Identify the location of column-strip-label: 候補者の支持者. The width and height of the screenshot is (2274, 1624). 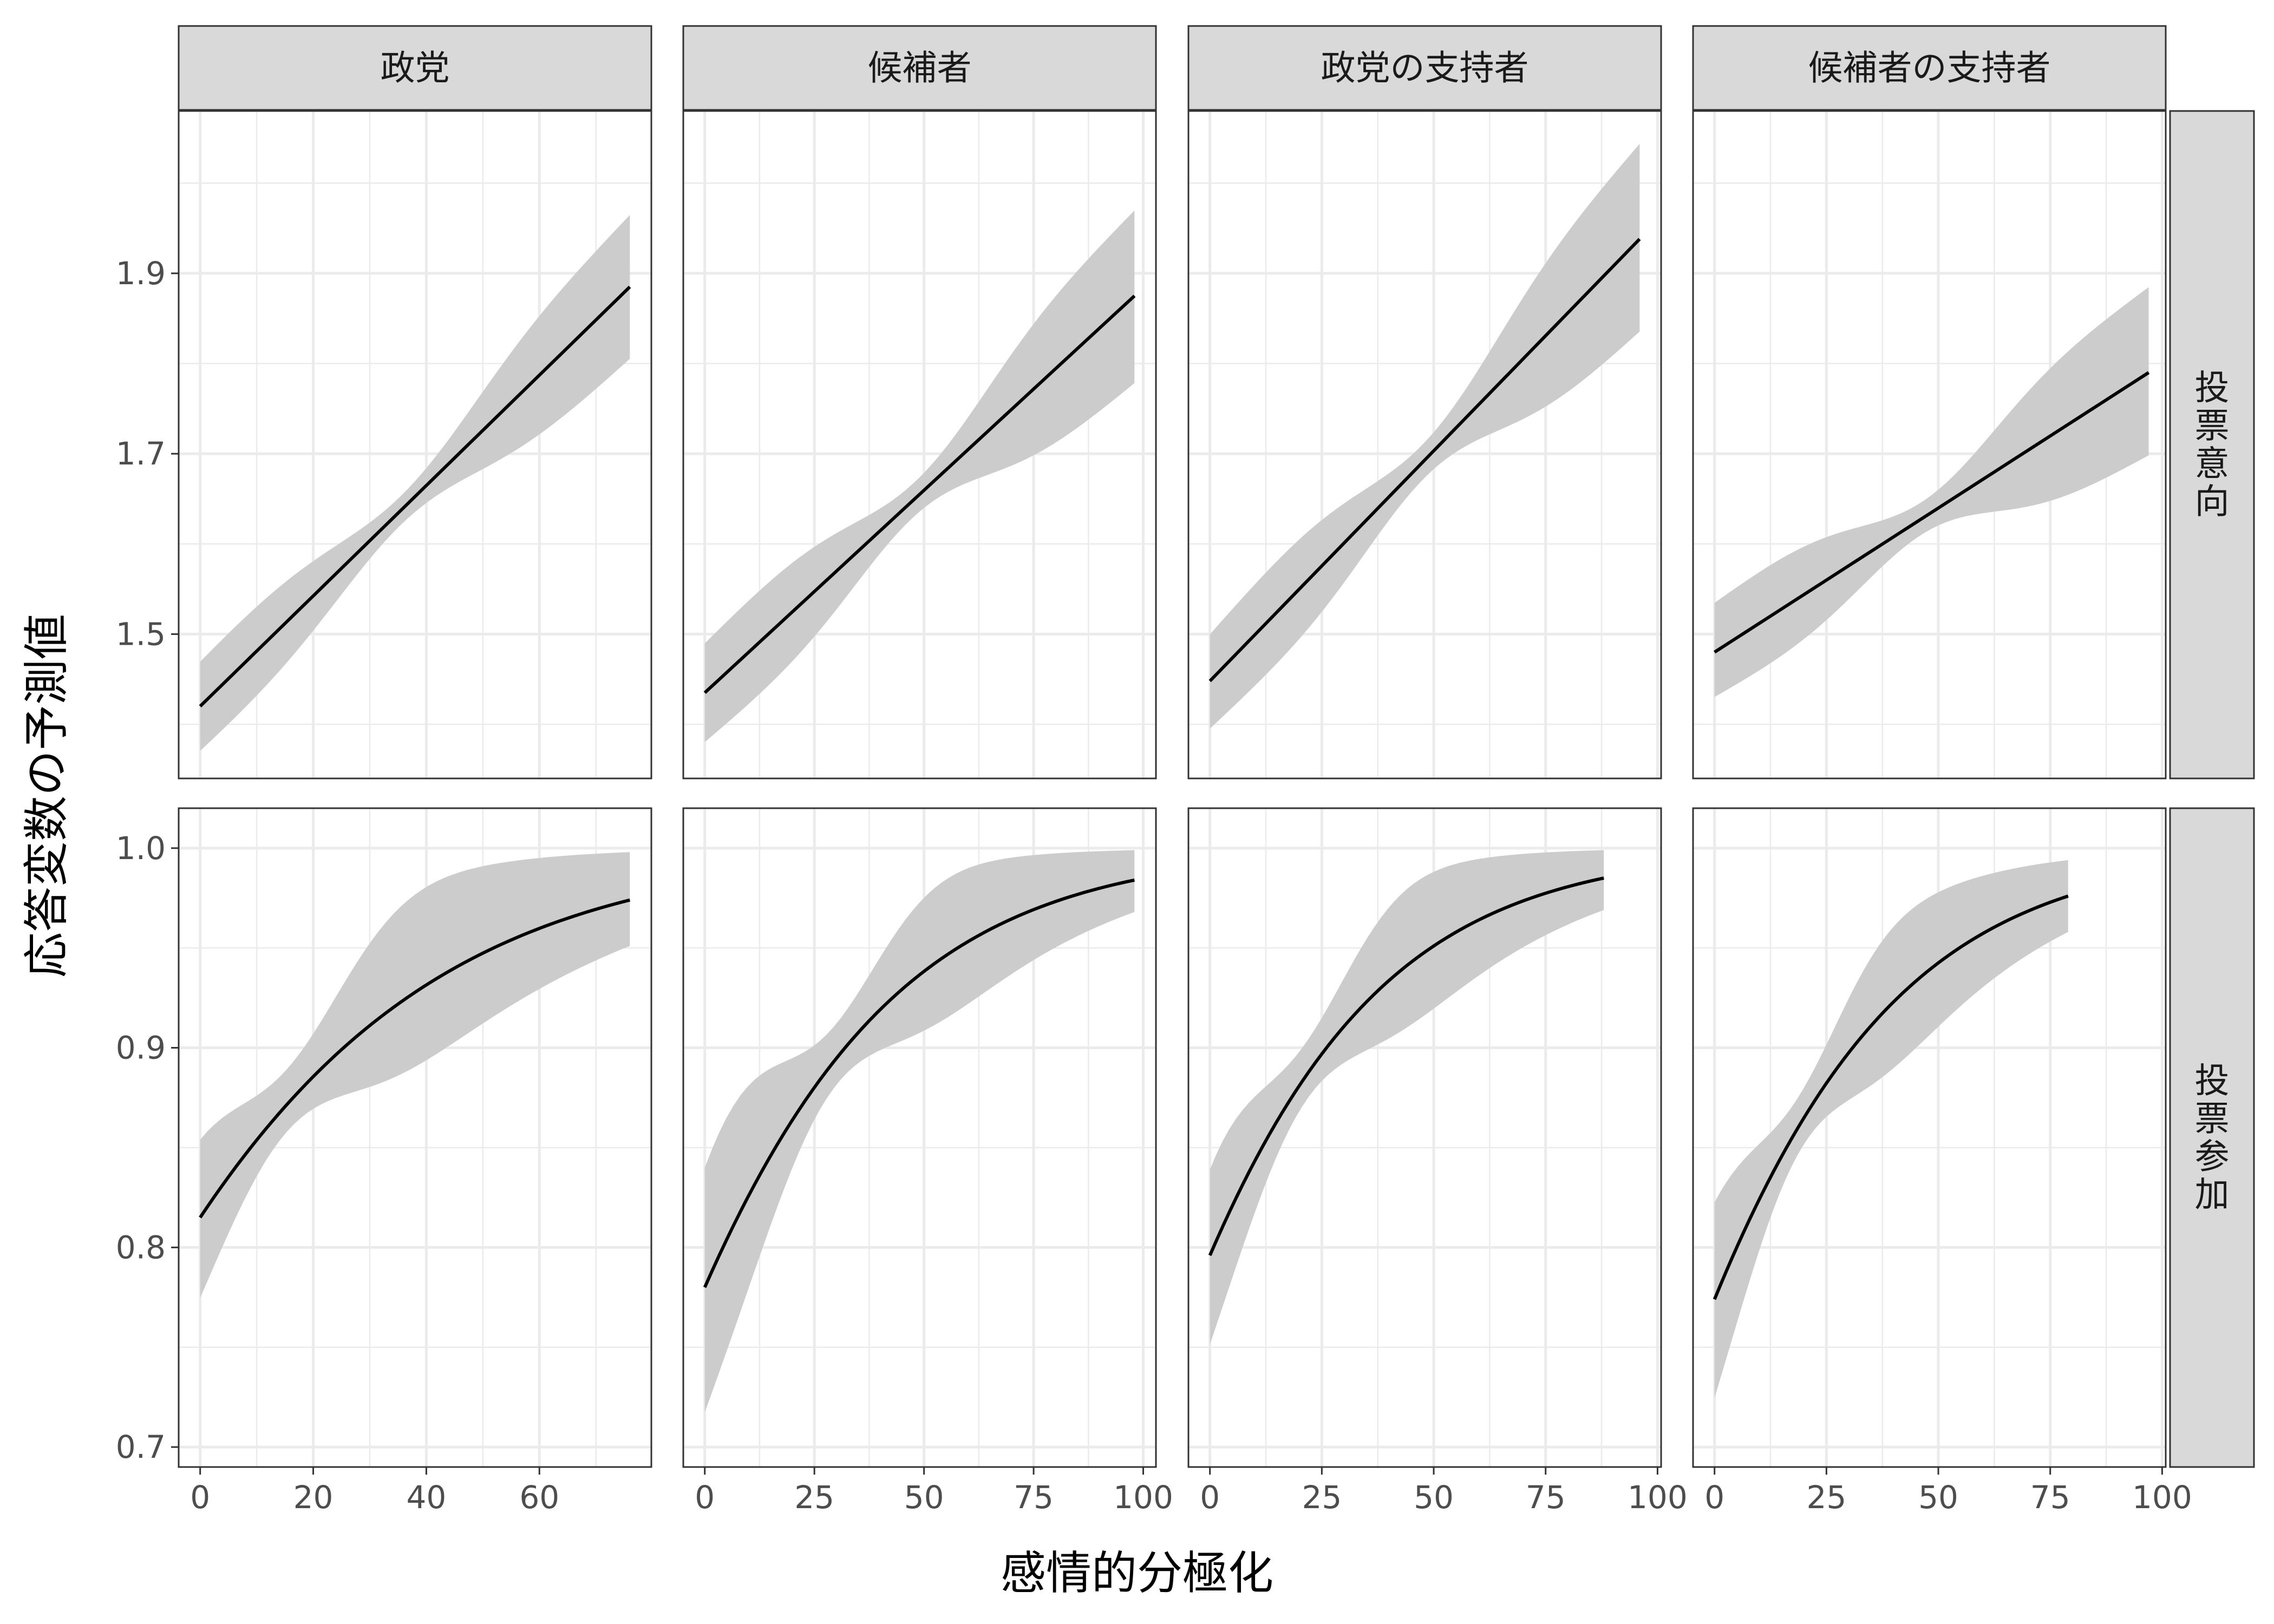
(1930, 69).